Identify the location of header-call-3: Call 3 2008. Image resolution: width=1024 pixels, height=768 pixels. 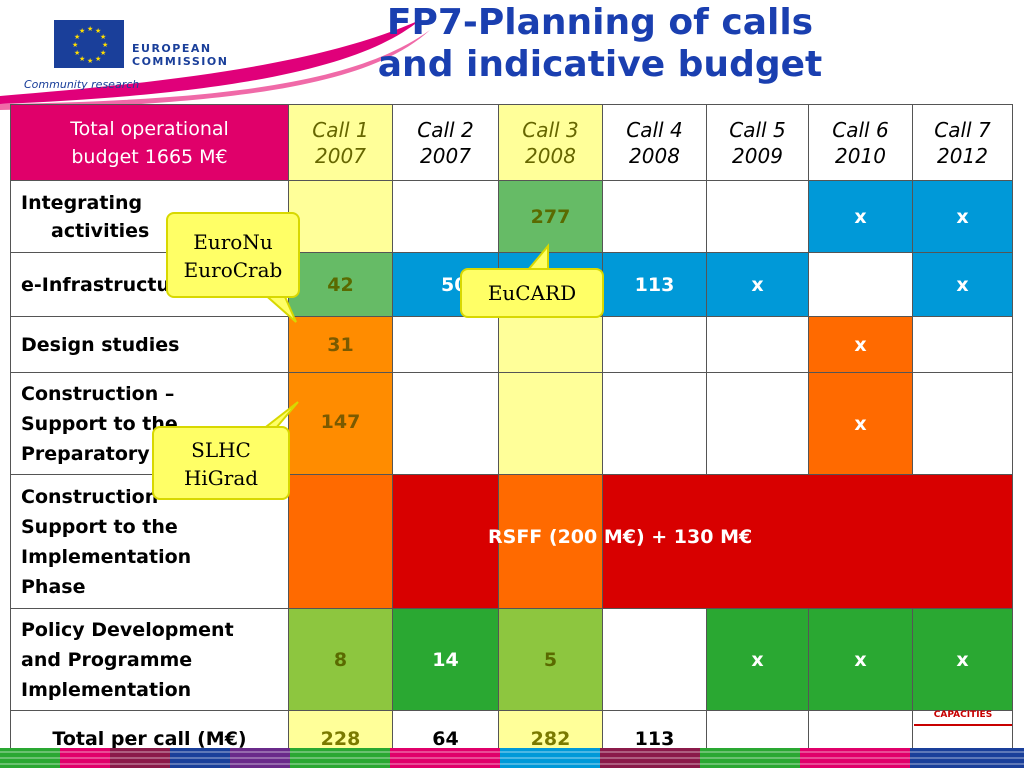
(550, 142).